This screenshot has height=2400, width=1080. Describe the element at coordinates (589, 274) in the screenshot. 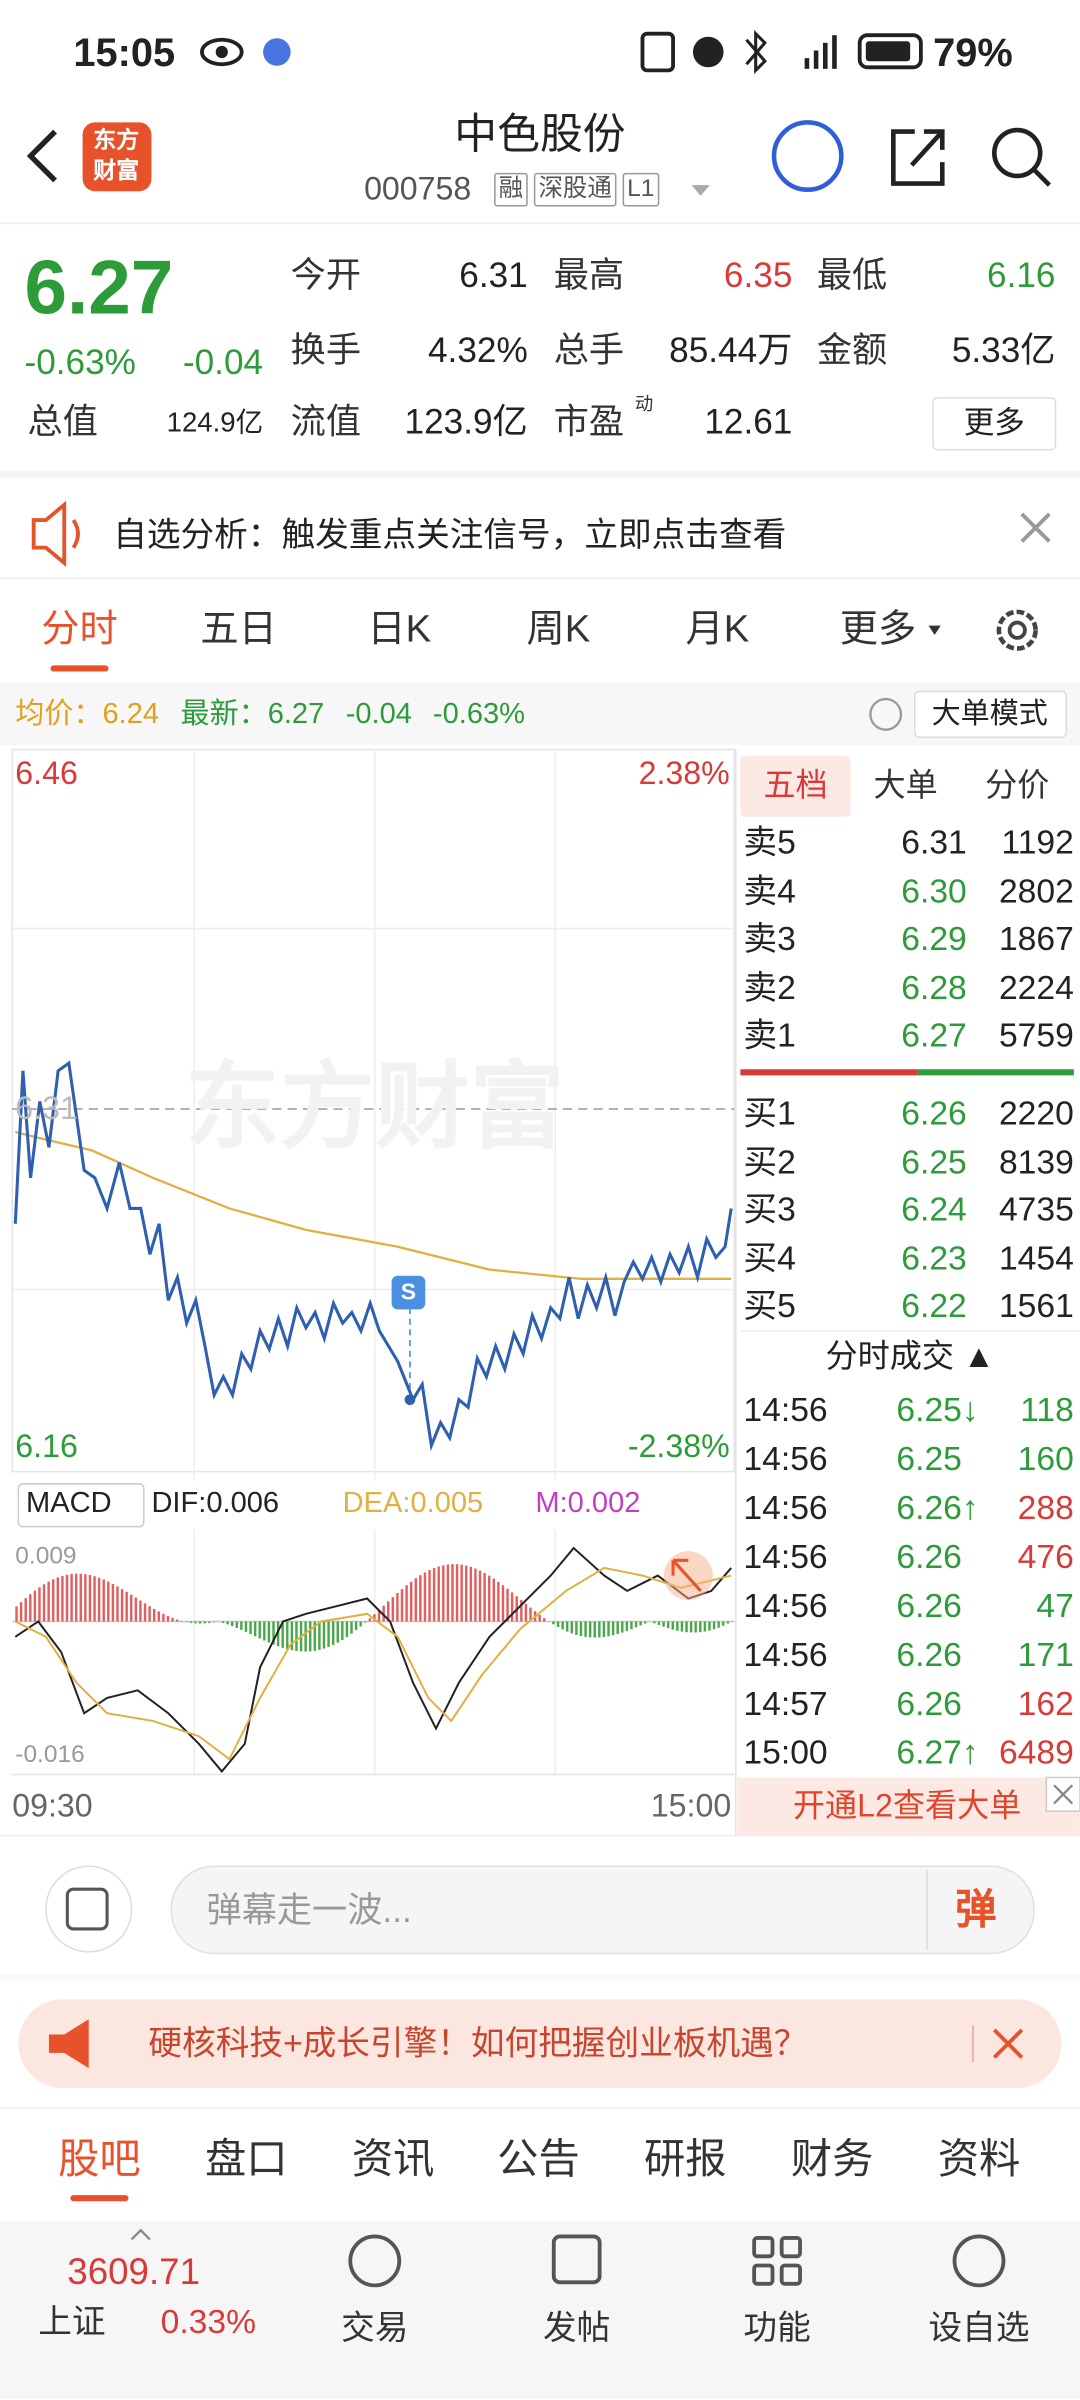

I see `quote-label: 最高` at that location.